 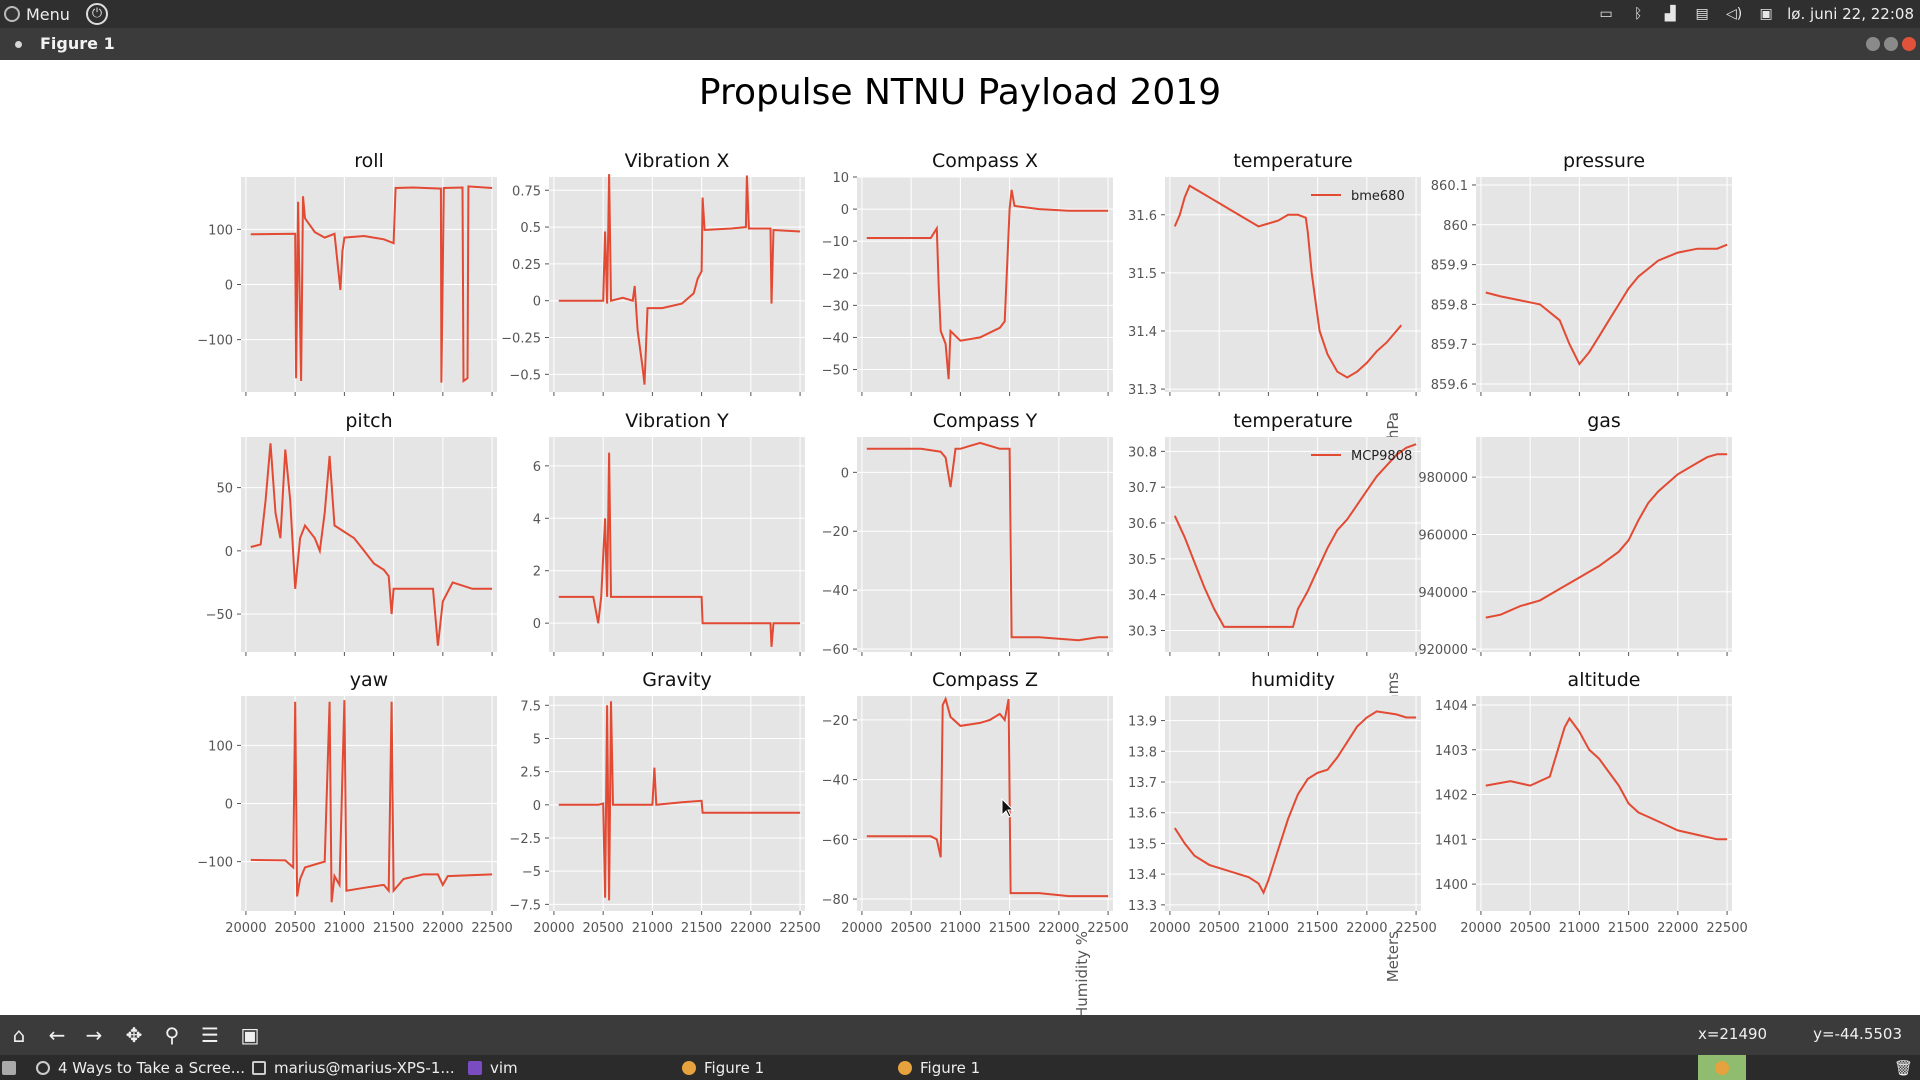 I want to click on menu-logo-icon, so click(x=12, y=14).